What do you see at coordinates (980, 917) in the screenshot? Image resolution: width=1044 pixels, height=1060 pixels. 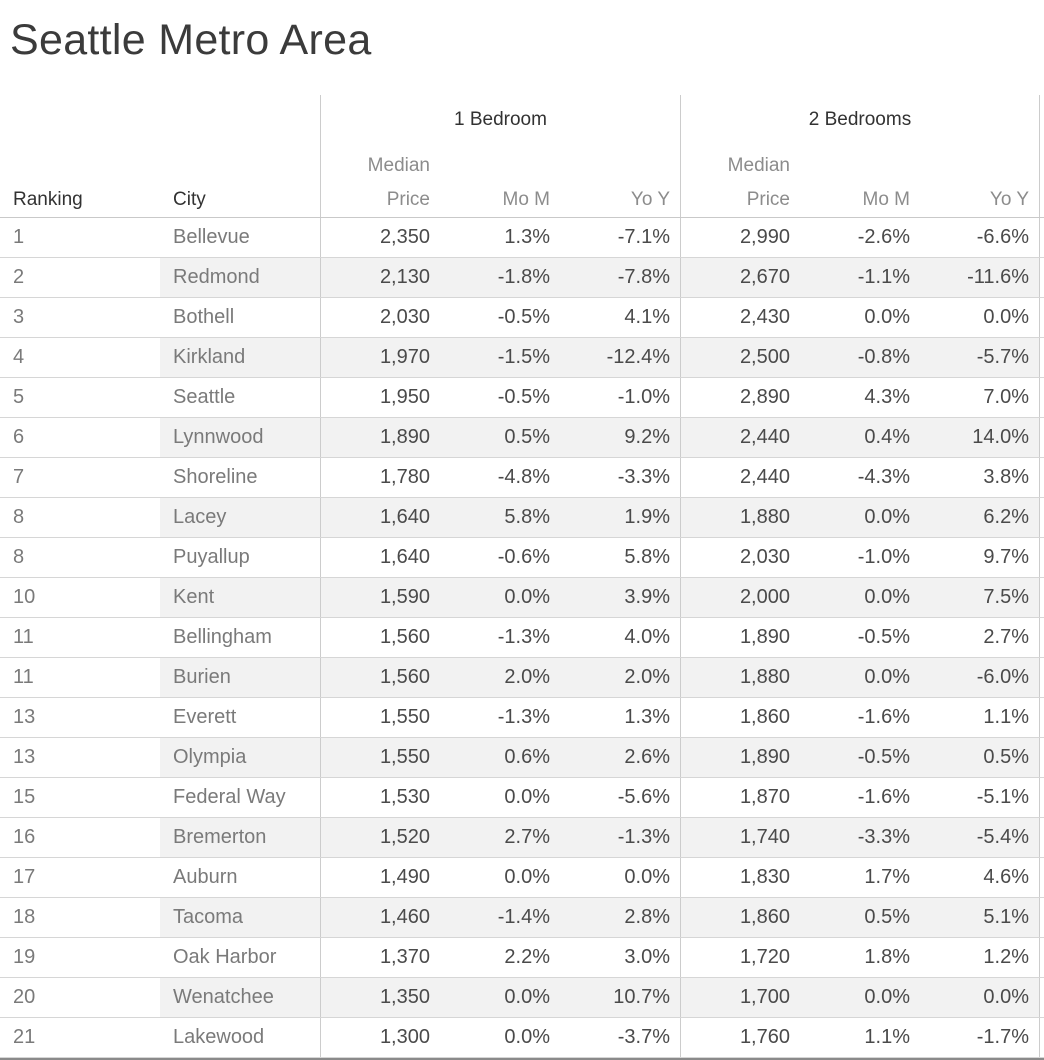 I see `br2-yoy-cell: 5.1%` at bounding box center [980, 917].